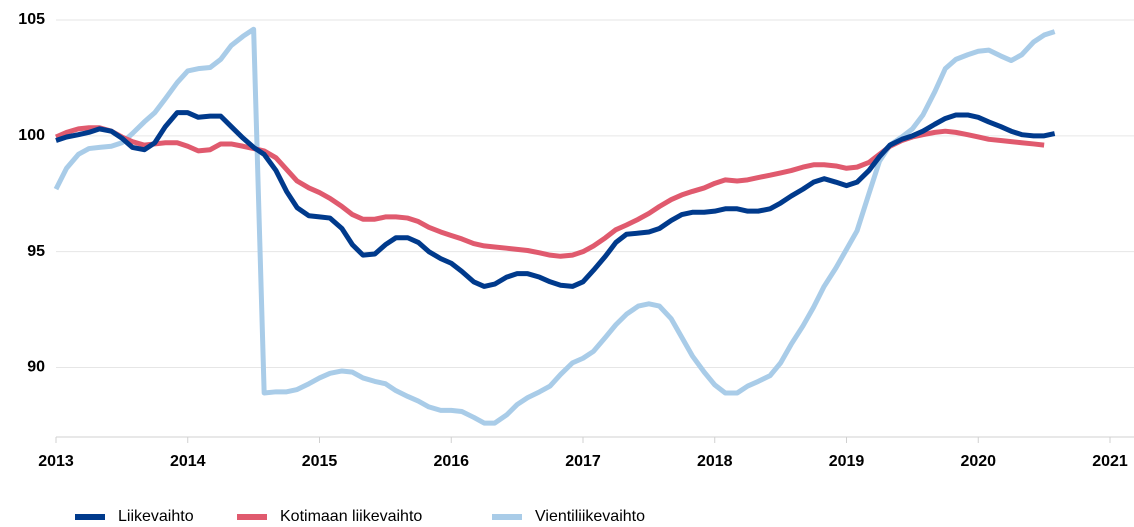 Image resolution: width=1134 pixels, height=527 pixels. Describe the element at coordinates (978, 461) in the screenshot. I see `x-tick-label: 2020` at that location.